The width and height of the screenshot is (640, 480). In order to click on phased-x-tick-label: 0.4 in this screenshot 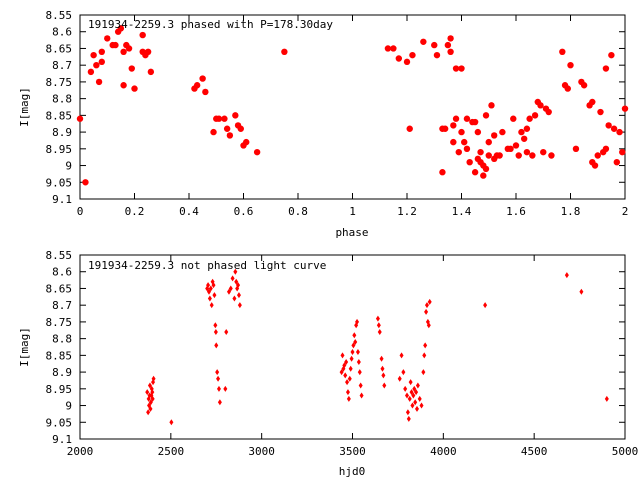, I will do `click(189, 211)`.